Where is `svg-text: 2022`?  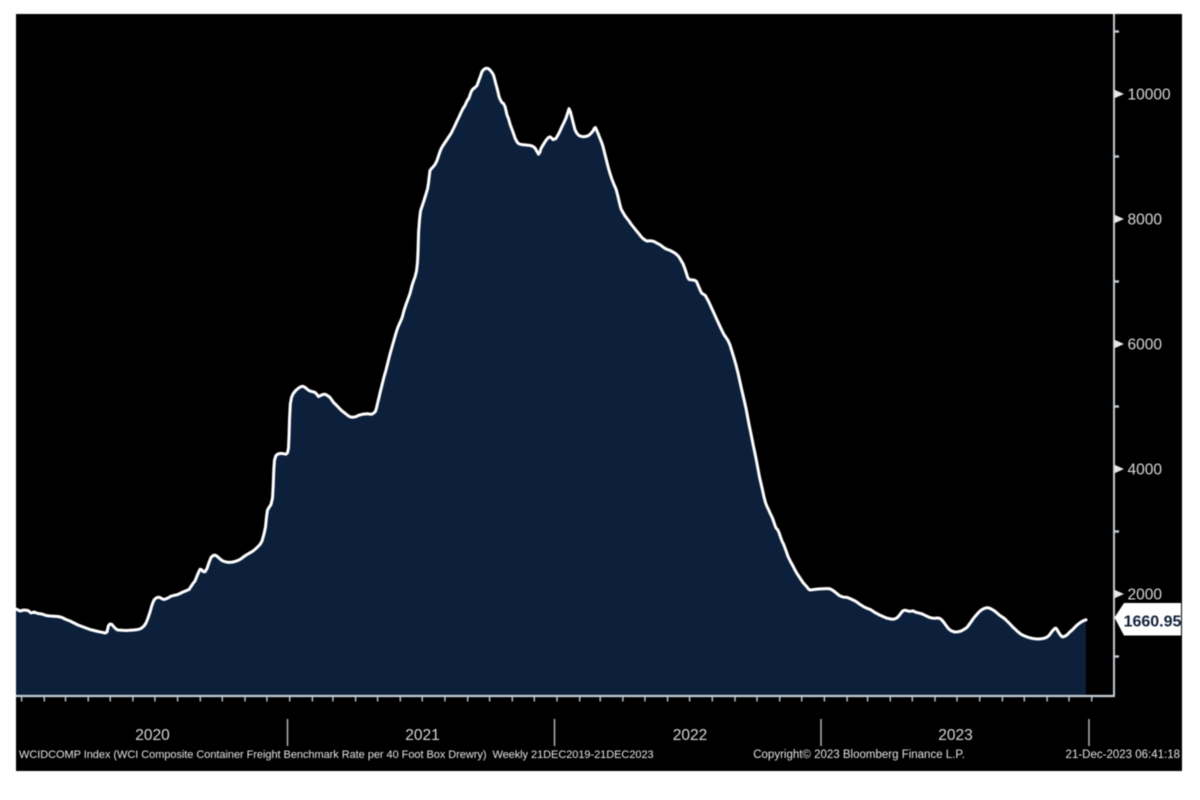 svg-text: 2022 is located at coordinates (690, 735).